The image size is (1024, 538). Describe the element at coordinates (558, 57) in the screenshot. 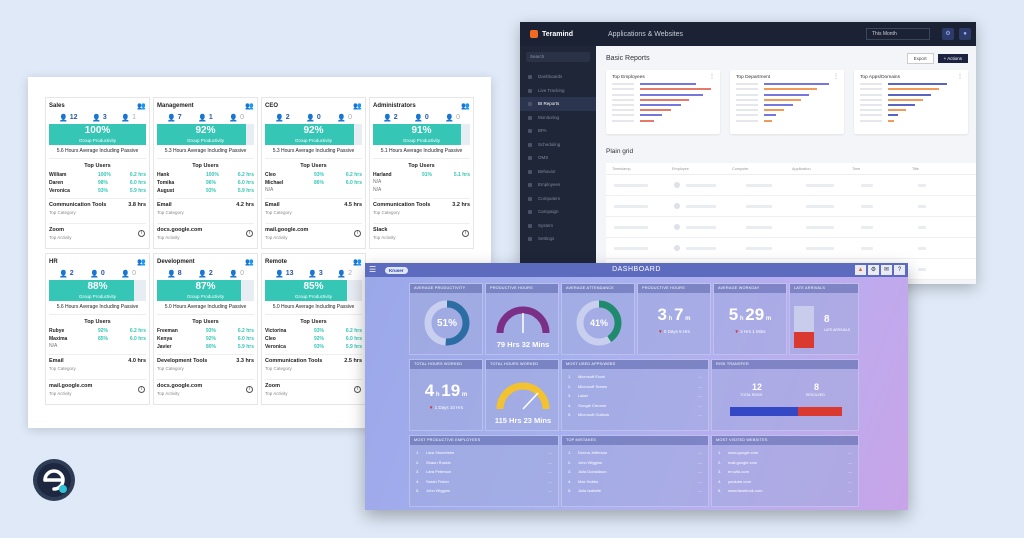

I see `search-input: Search` at that location.